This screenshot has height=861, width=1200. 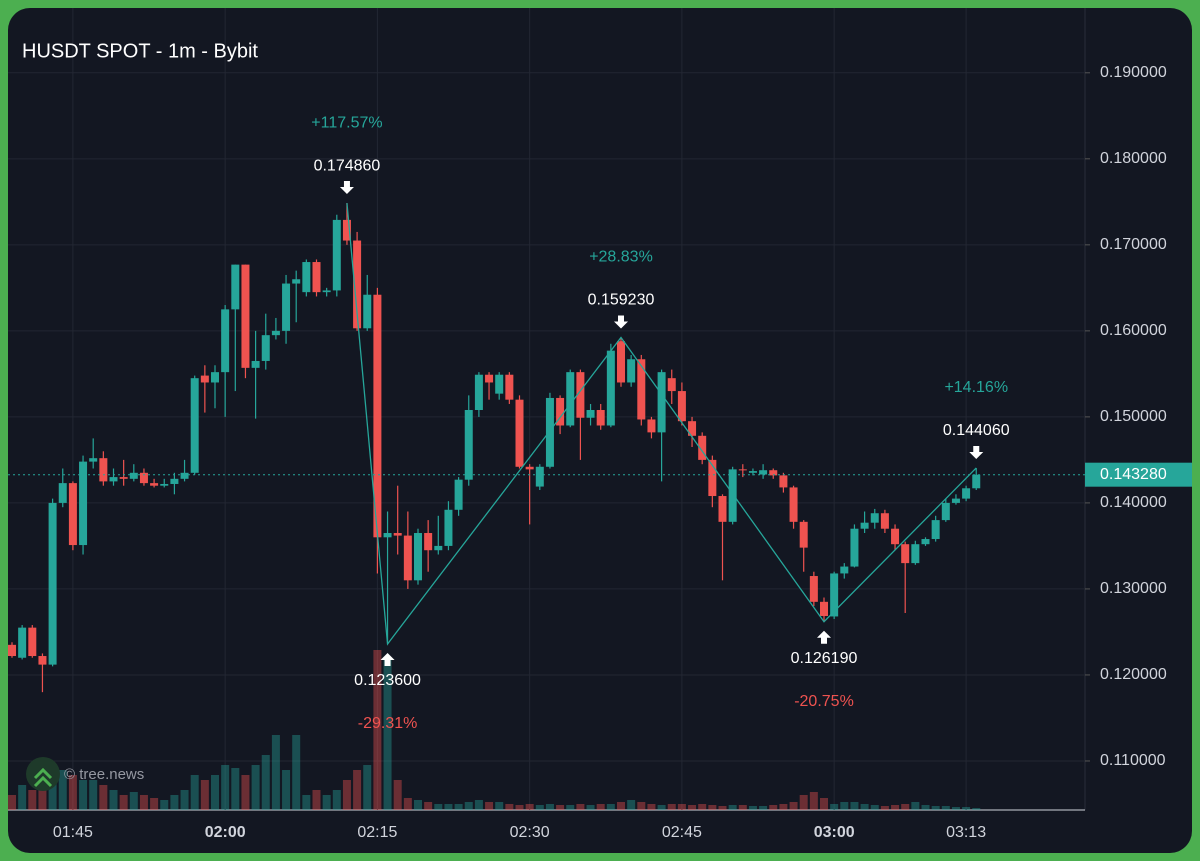 What do you see at coordinates (43, 777) in the screenshot?
I see `logo-icon` at bounding box center [43, 777].